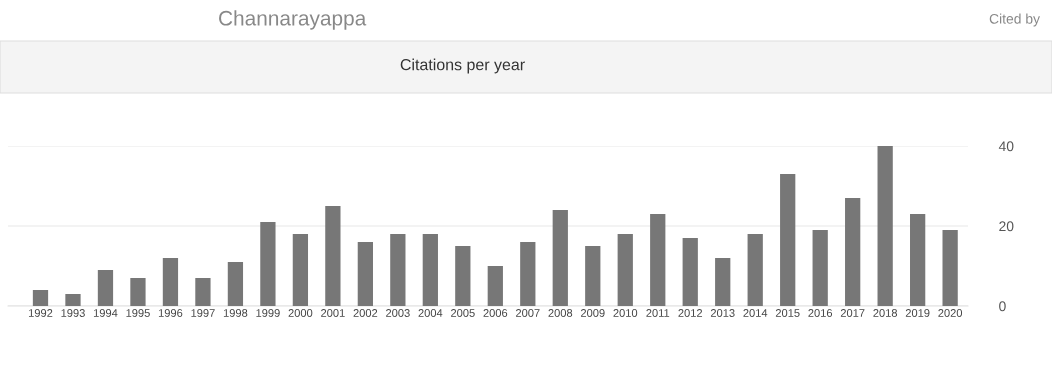 Image resolution: width=1052 pixels, height=366 pixels. I want to click on x-tick-label: 1994, so click(105, 313).